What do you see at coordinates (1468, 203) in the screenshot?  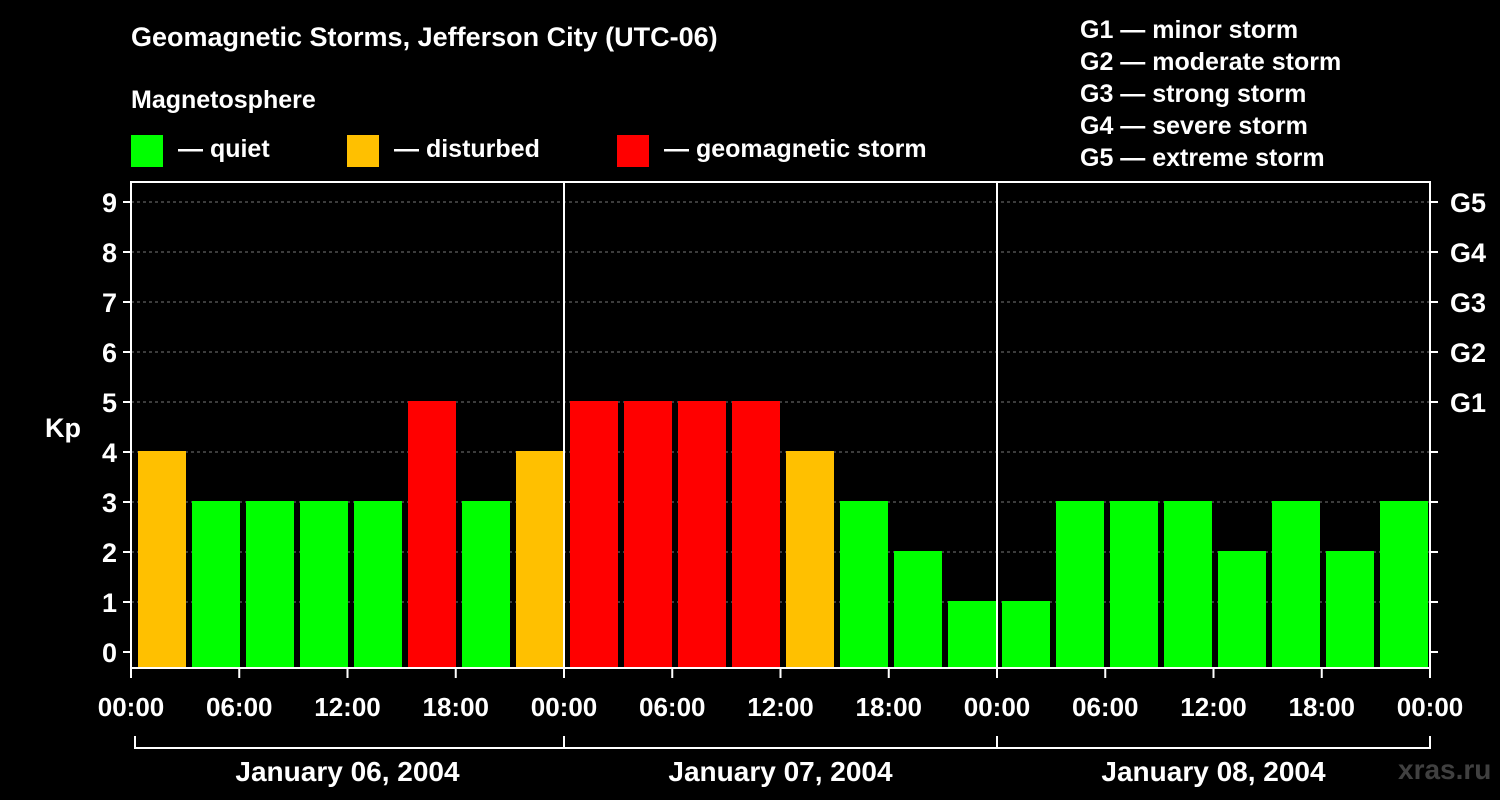 I see `g-scale-label-G5: G5` at bounding box center [1468, 203].